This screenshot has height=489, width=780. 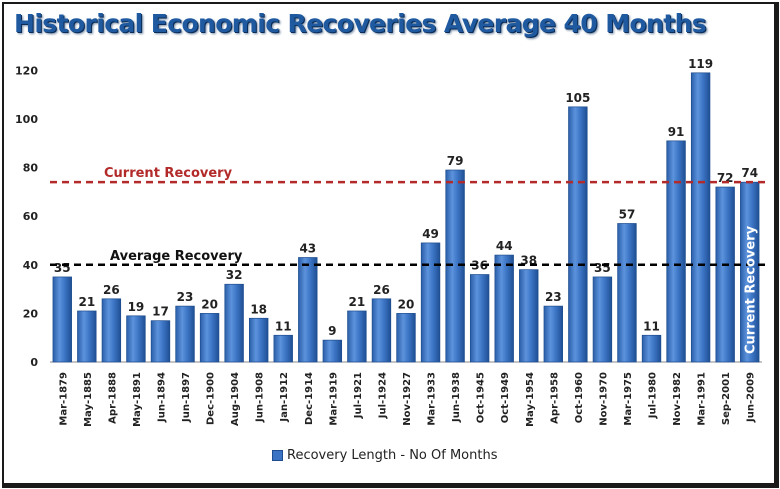 I want to click on x-tick-label: Dec-1914, so click(x=309, y=398).